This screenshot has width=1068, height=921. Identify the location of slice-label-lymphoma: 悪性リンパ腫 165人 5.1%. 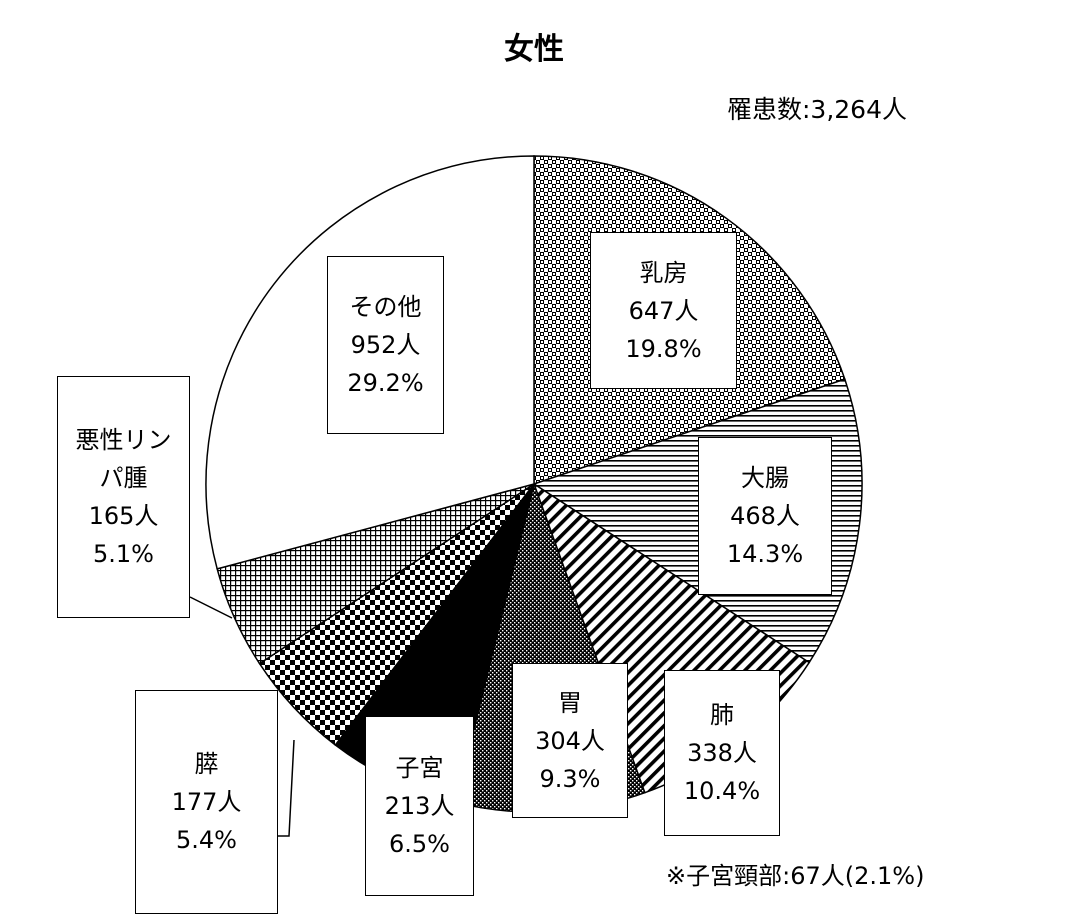
(123, 497).